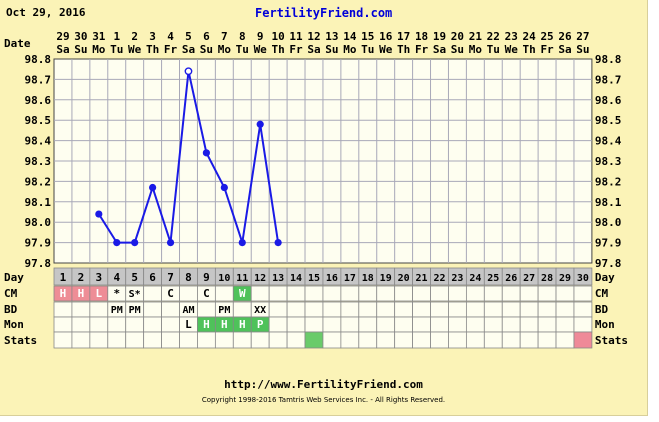 The height and width of the screenshot is (422, 659). What do you see at coordinates (476, 49) in the screenshot?
I see `weekday-label: Mo` at bounding box center [476, 49].